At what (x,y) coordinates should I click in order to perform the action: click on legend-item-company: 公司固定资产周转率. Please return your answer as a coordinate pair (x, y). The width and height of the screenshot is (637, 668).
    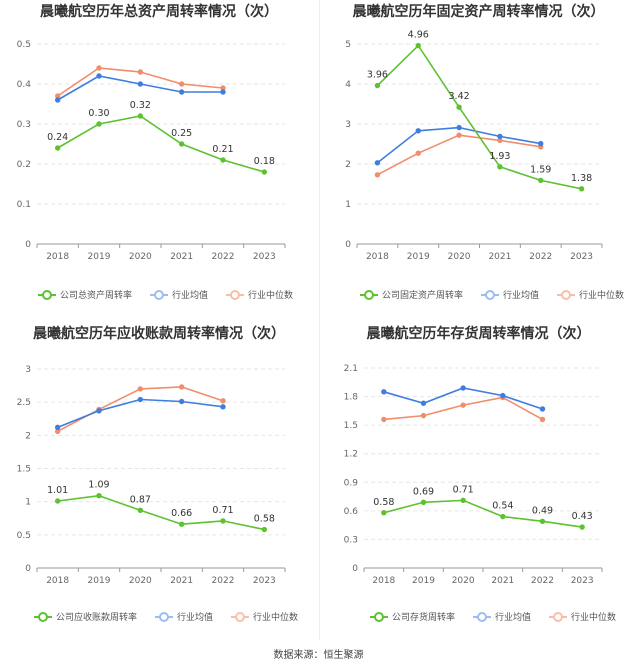
    Looking at the image, I should click on (411, 294).